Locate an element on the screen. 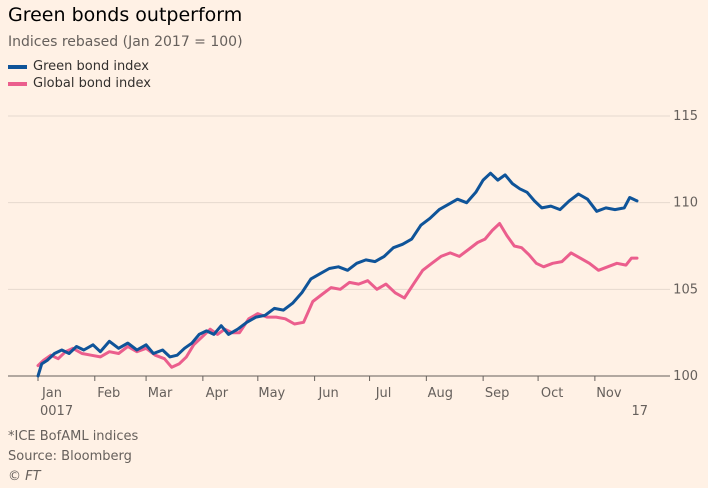  legend-item-global: Global bond index is located at coordinates (79, 83).